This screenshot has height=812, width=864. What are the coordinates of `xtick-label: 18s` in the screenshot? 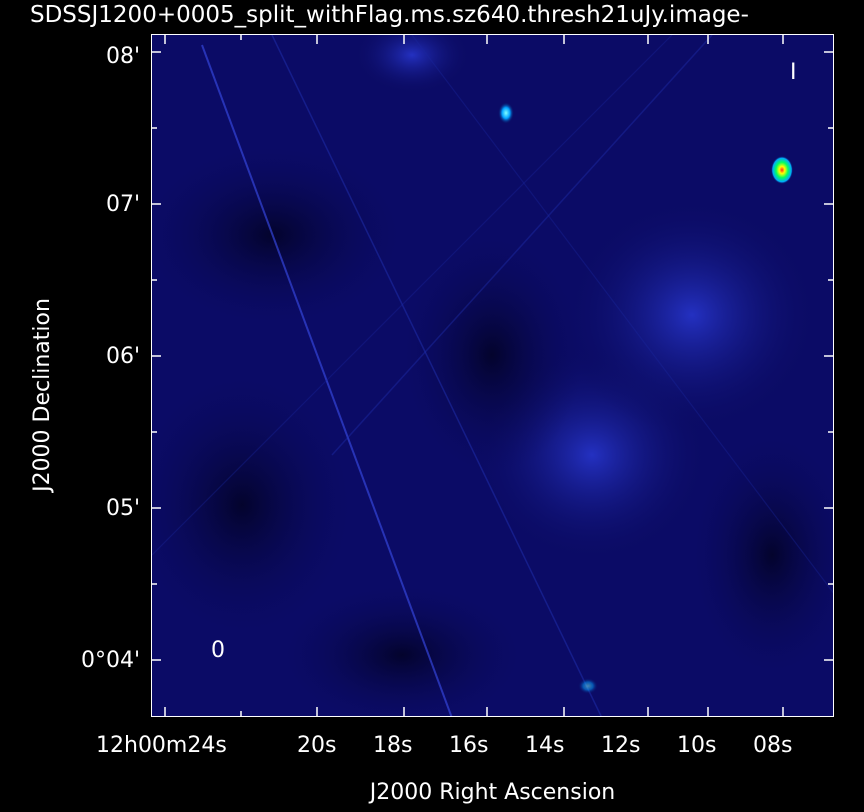 It's located at (393, 745).